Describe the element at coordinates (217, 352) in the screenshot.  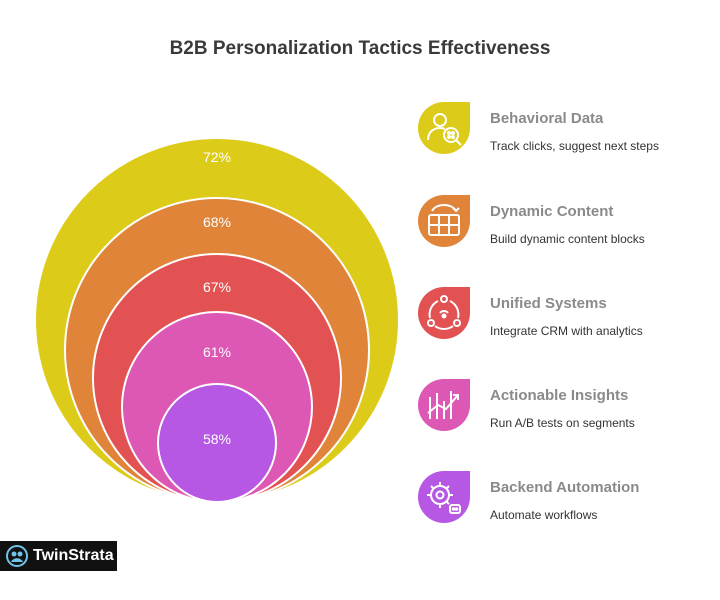
I see `value-label: 61%` at that location.